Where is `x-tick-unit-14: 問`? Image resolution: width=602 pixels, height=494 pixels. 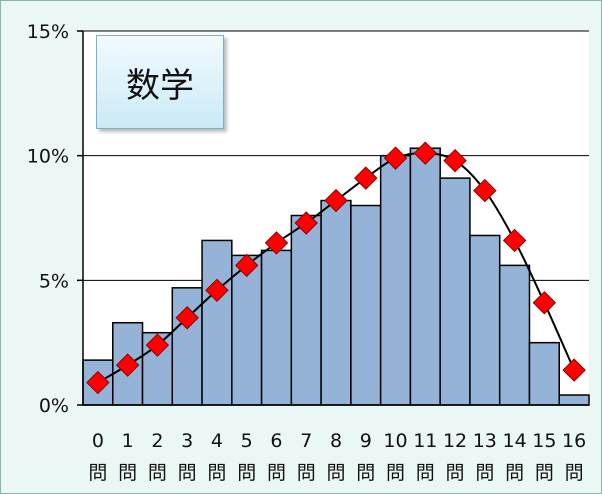 x-tick-unit-14: 問 is located at coordinates (514, 473).